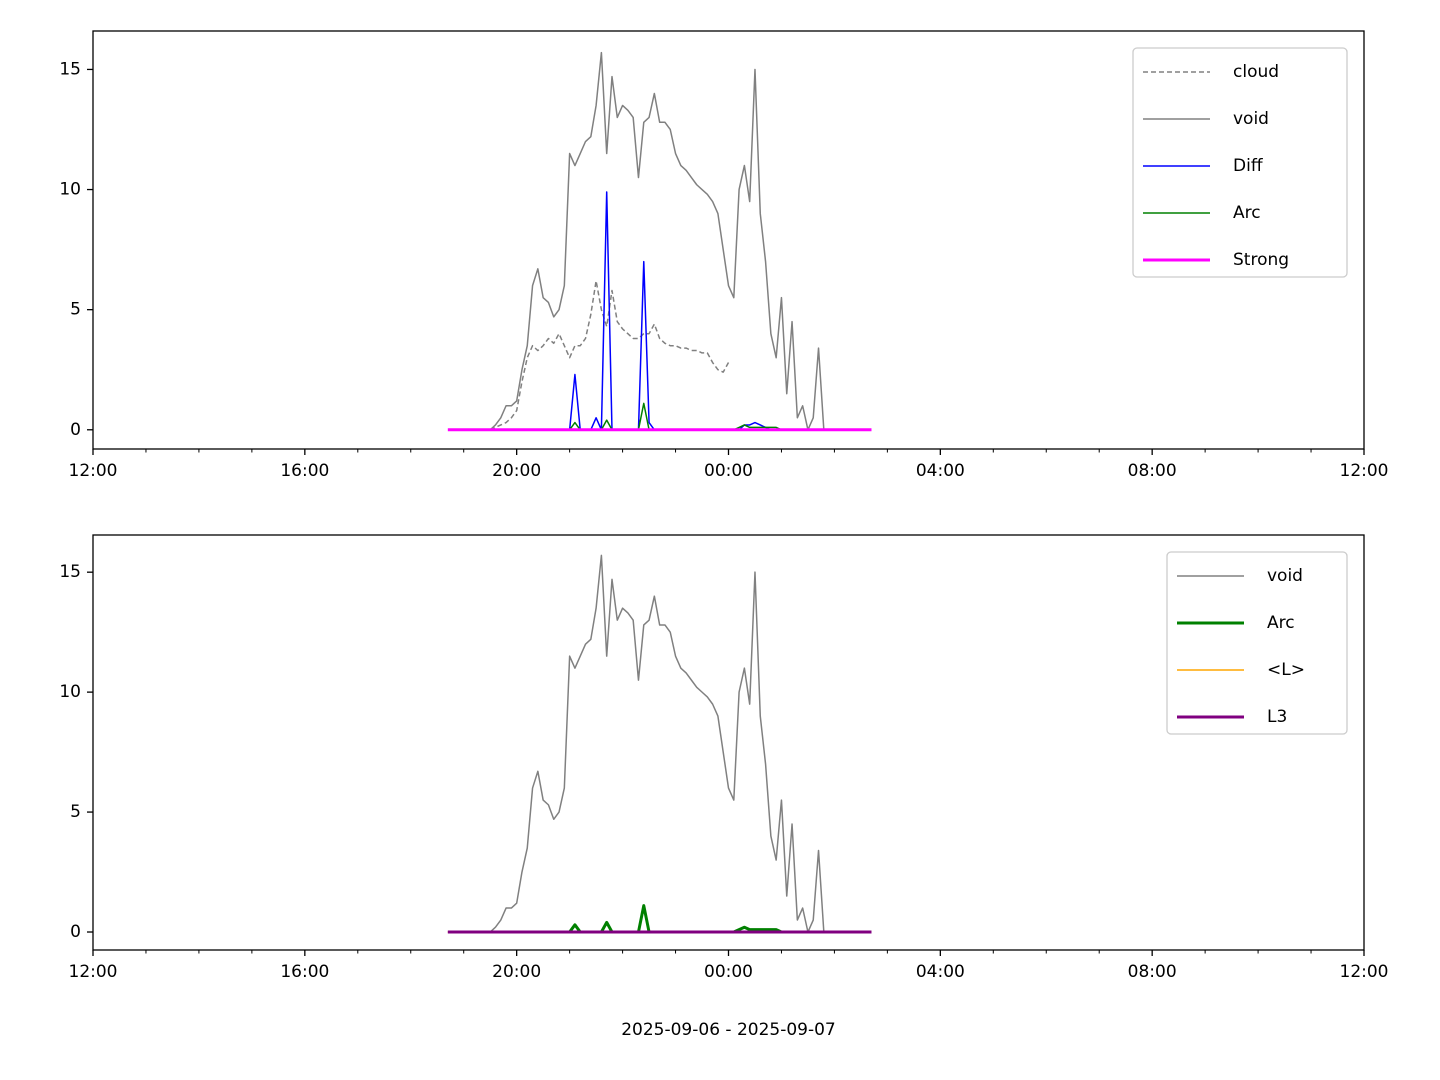 The image size is (1440, 1080). I want to click on legend-label: L3, so click(1277, 717).